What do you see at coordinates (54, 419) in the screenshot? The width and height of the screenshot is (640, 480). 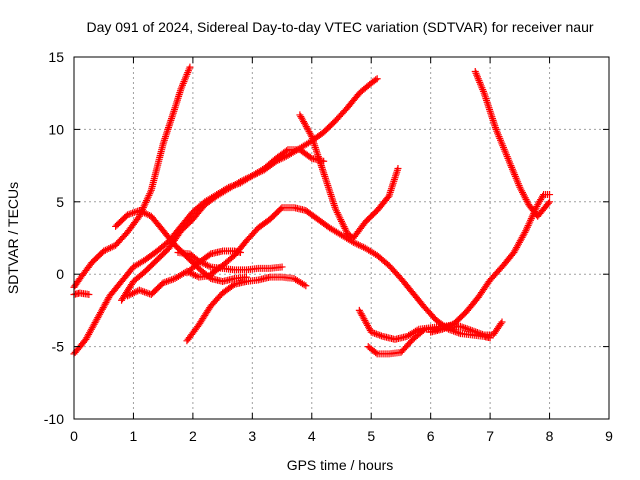 I see `y-tick-label: -10` at bounding box center [54, 419].